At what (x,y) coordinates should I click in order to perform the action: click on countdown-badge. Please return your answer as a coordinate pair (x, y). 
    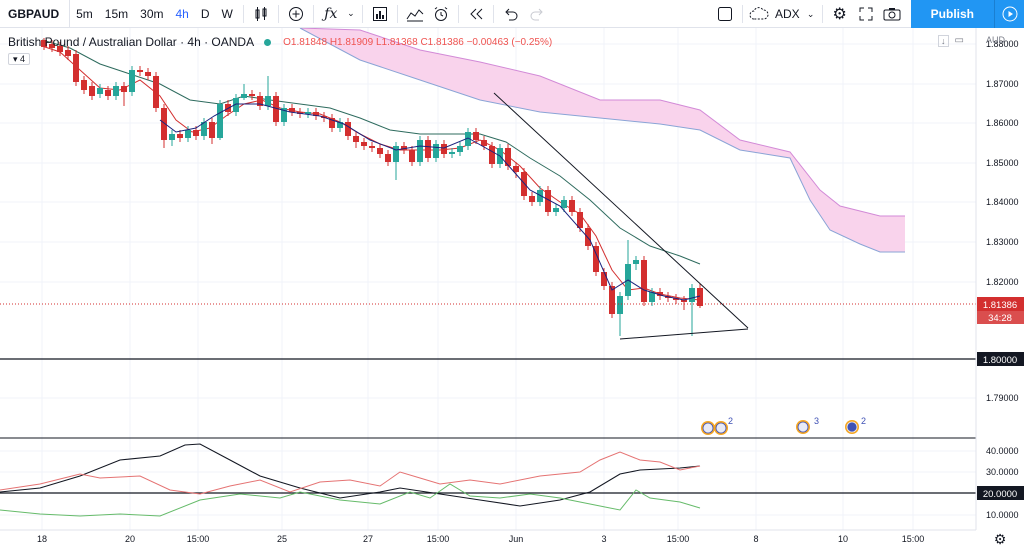
    Looking at the image, I should click on (1000, 317).